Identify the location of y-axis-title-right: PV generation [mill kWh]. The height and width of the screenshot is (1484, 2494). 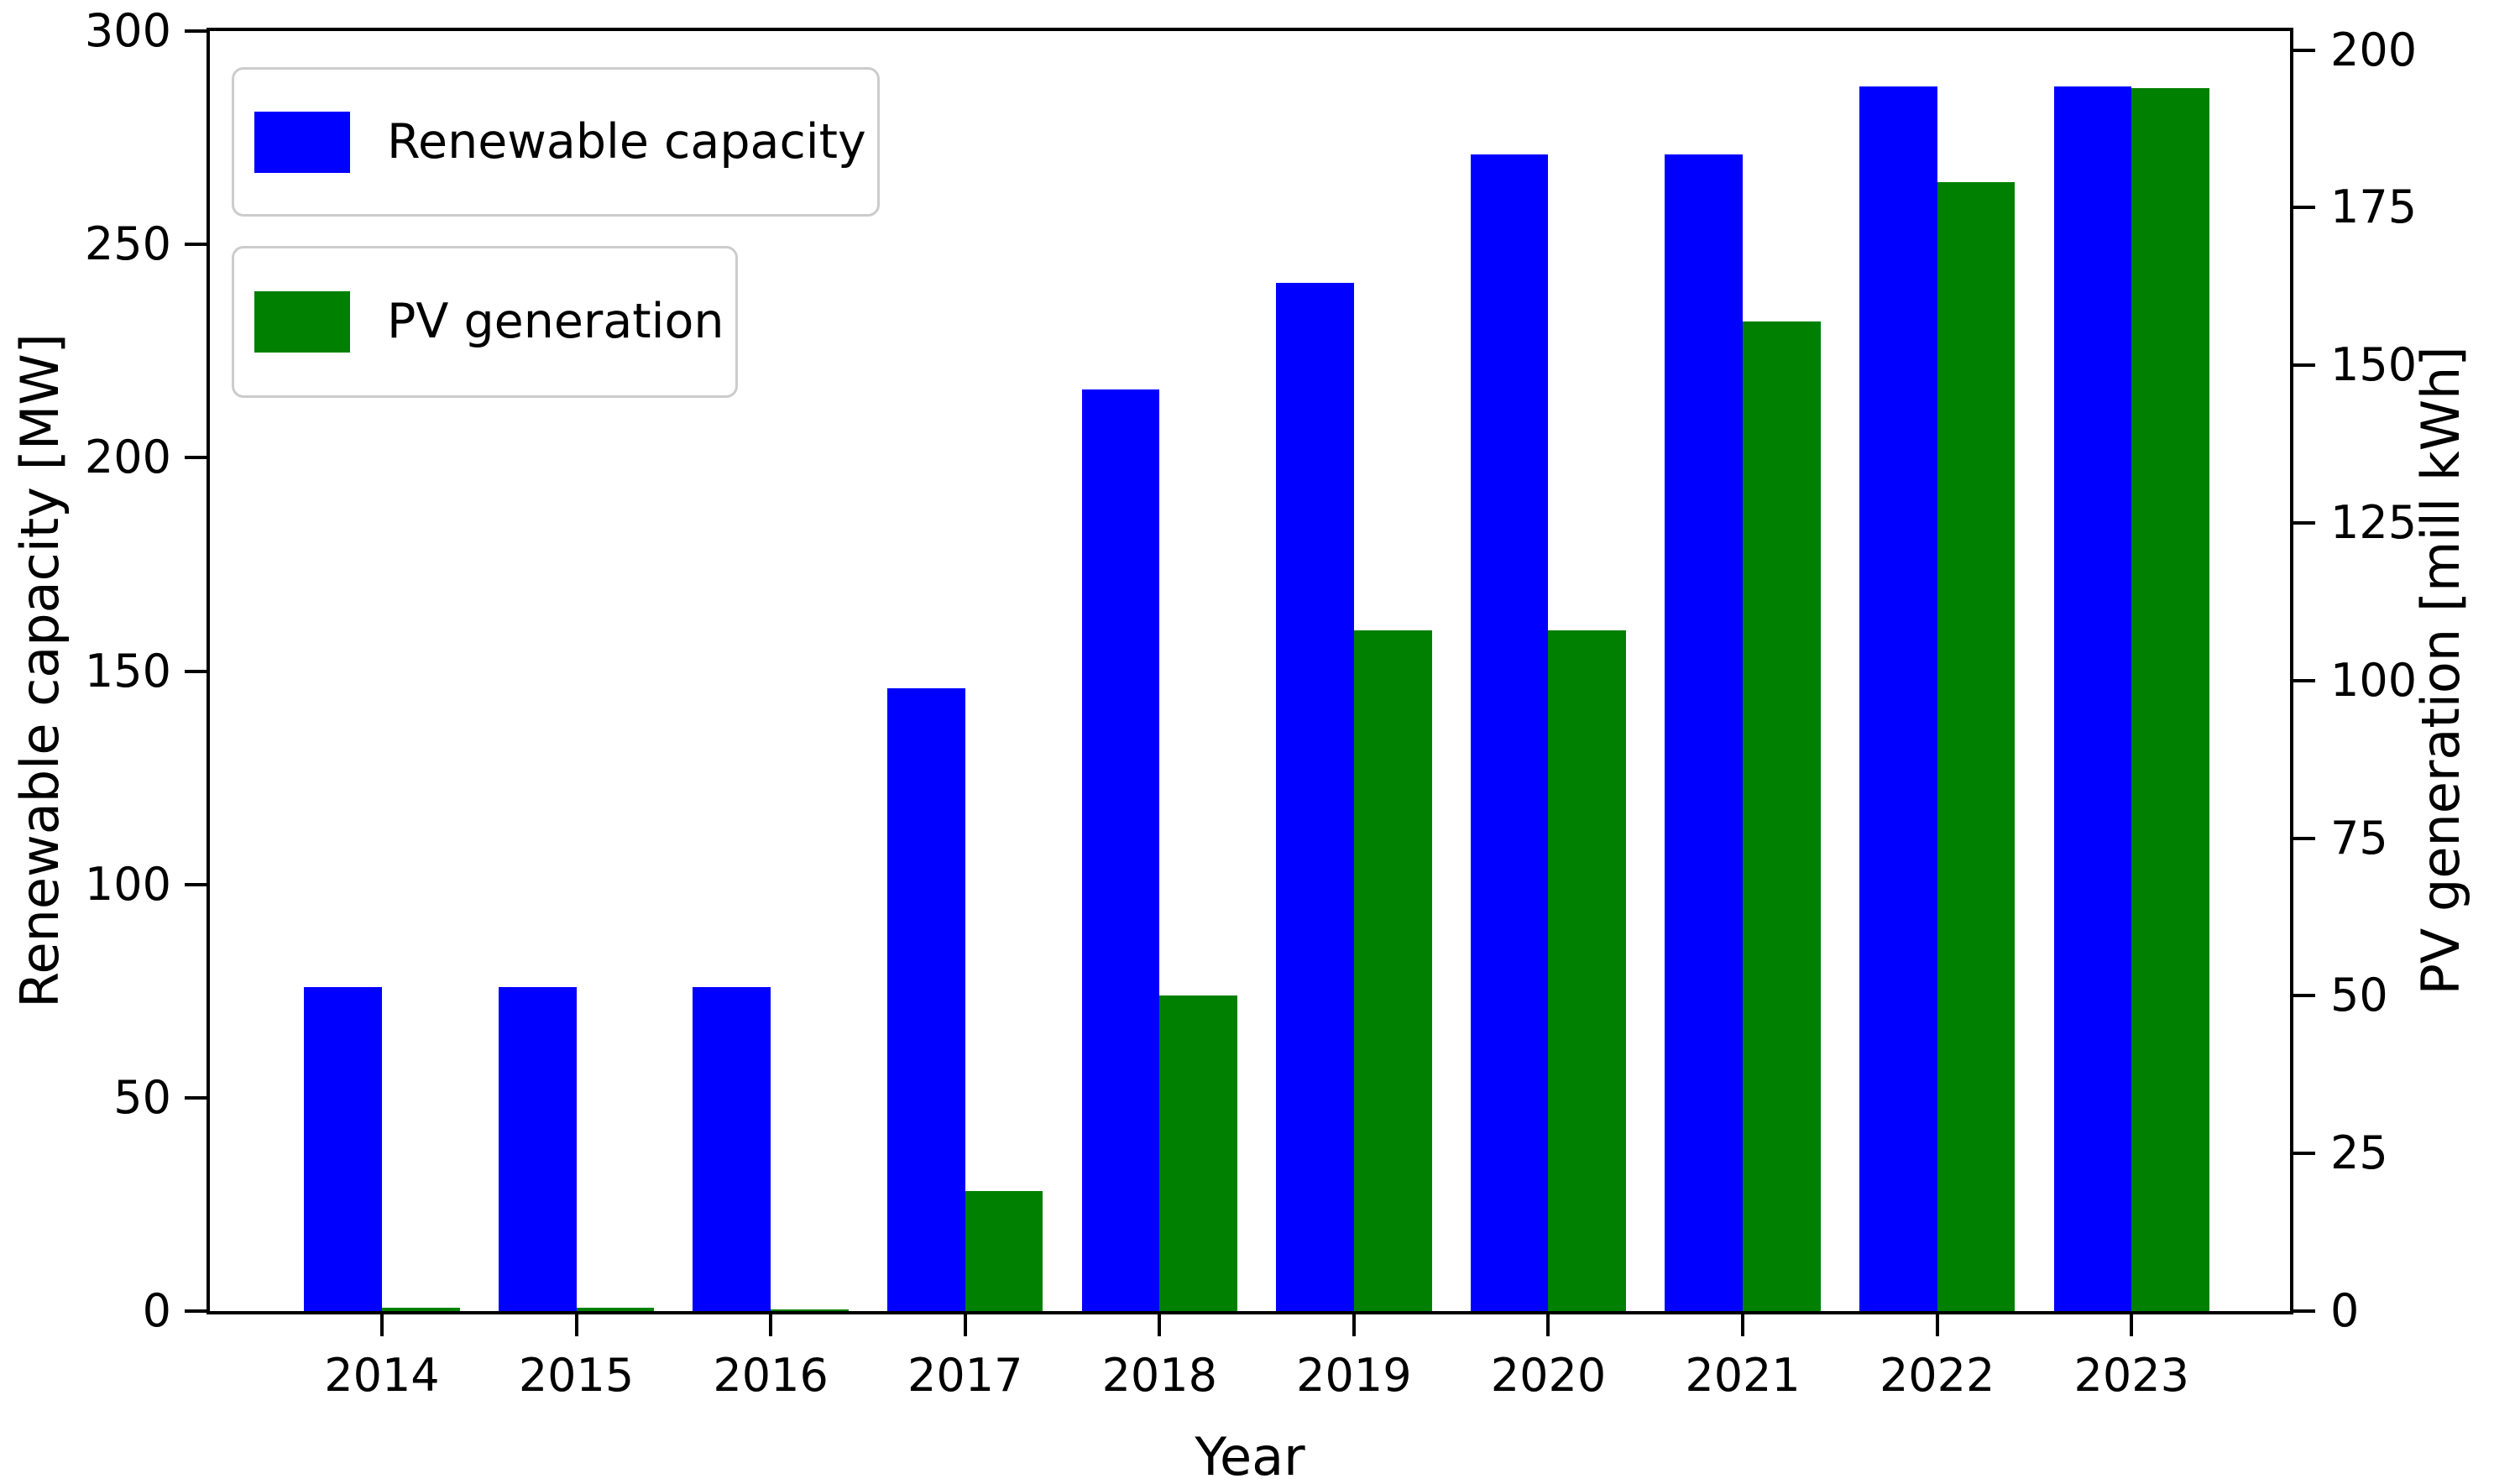
(2440, 670).